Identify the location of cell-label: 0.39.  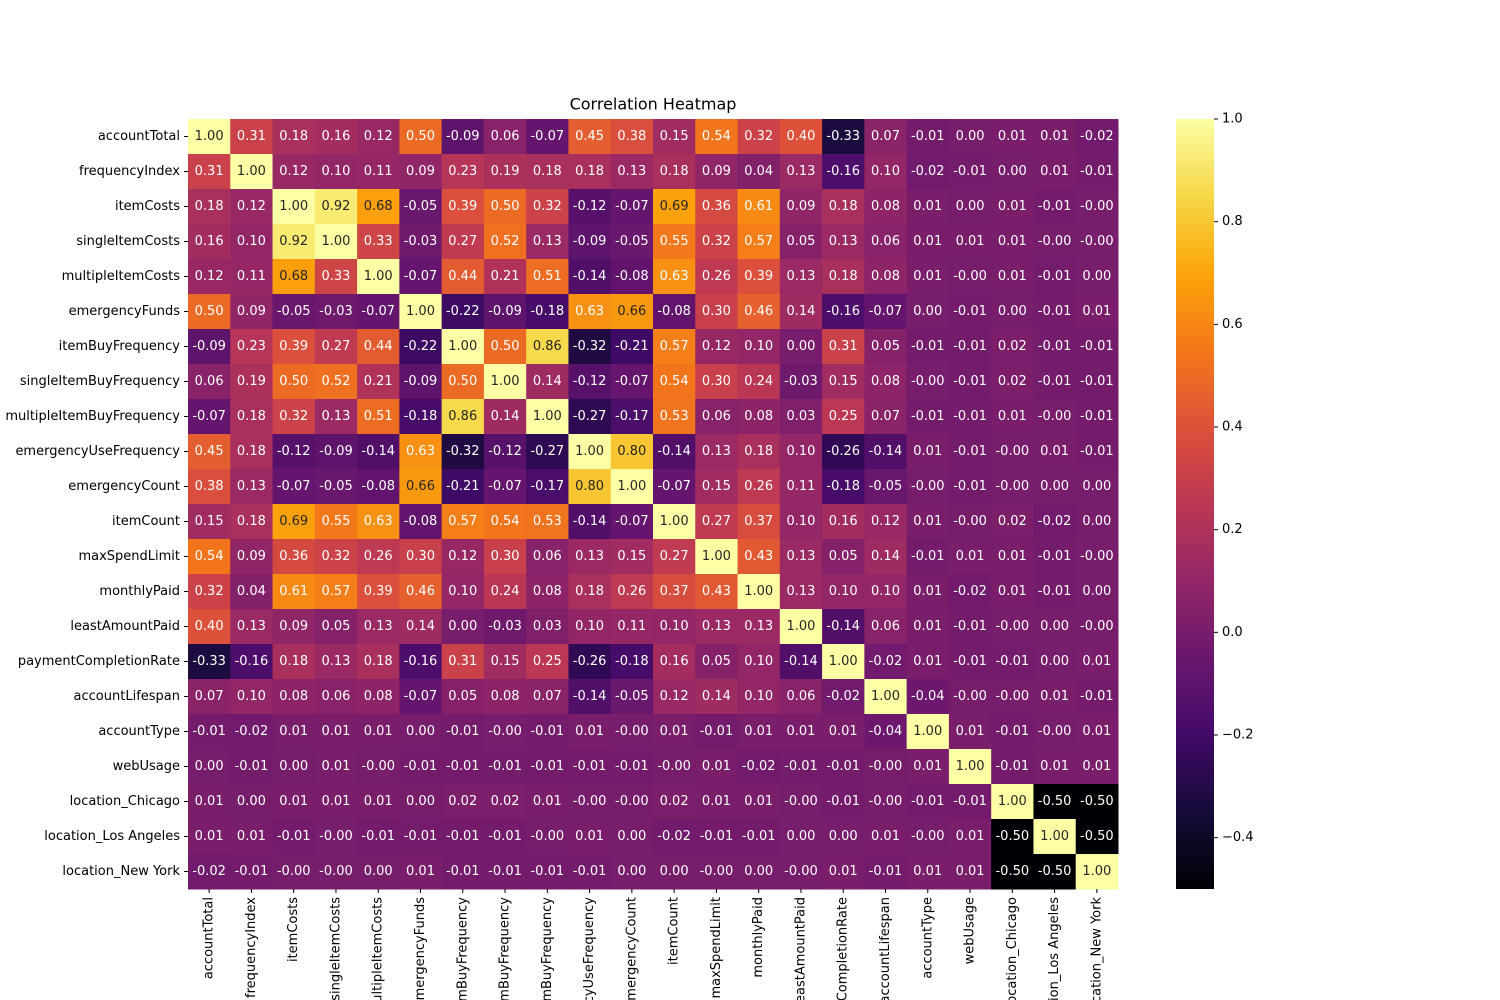
(758, 276).